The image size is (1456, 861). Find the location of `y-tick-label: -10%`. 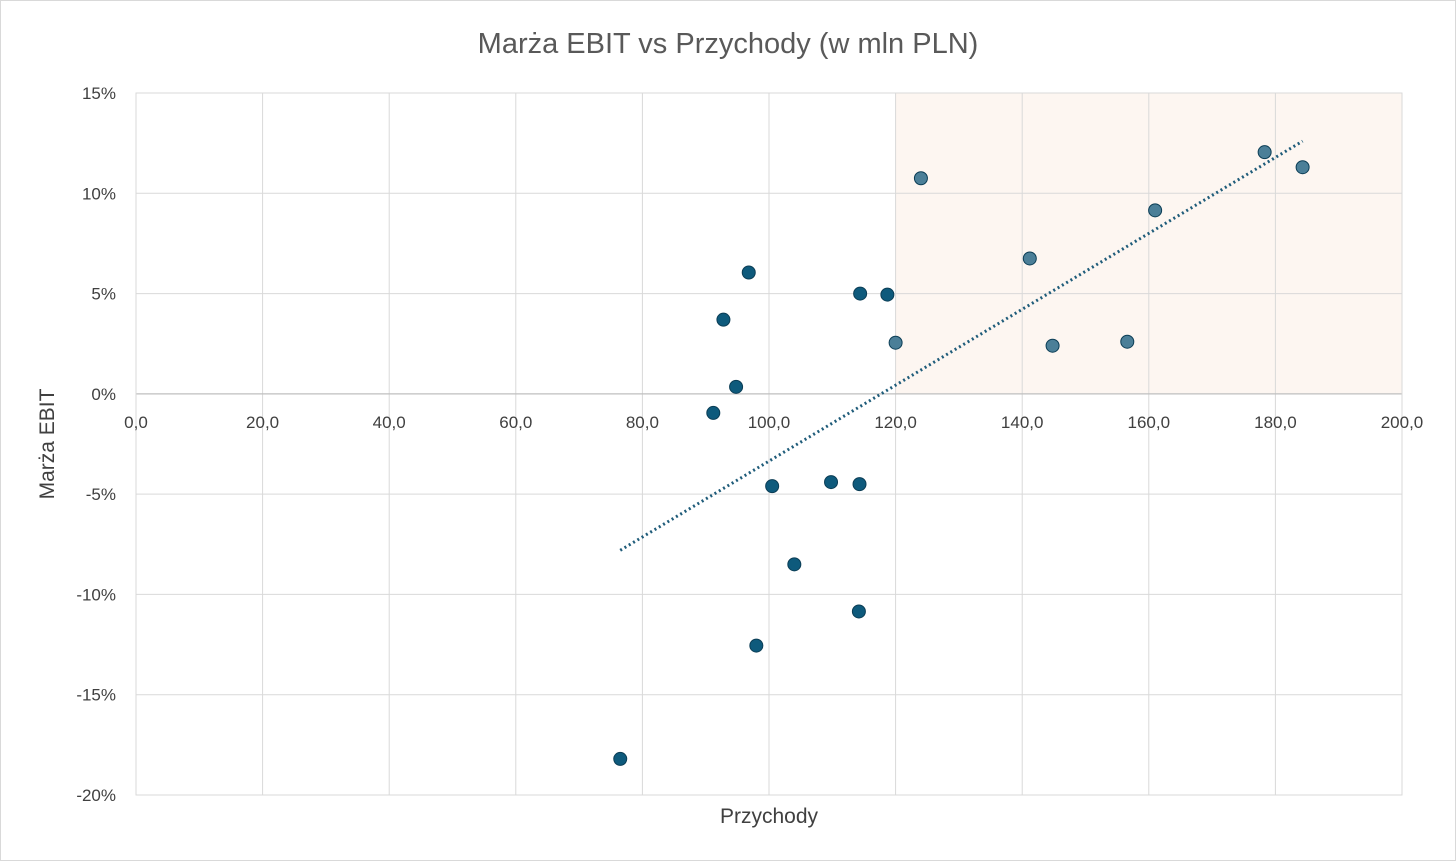

y-tick-label: -10% is located at coordinates (96, 594).